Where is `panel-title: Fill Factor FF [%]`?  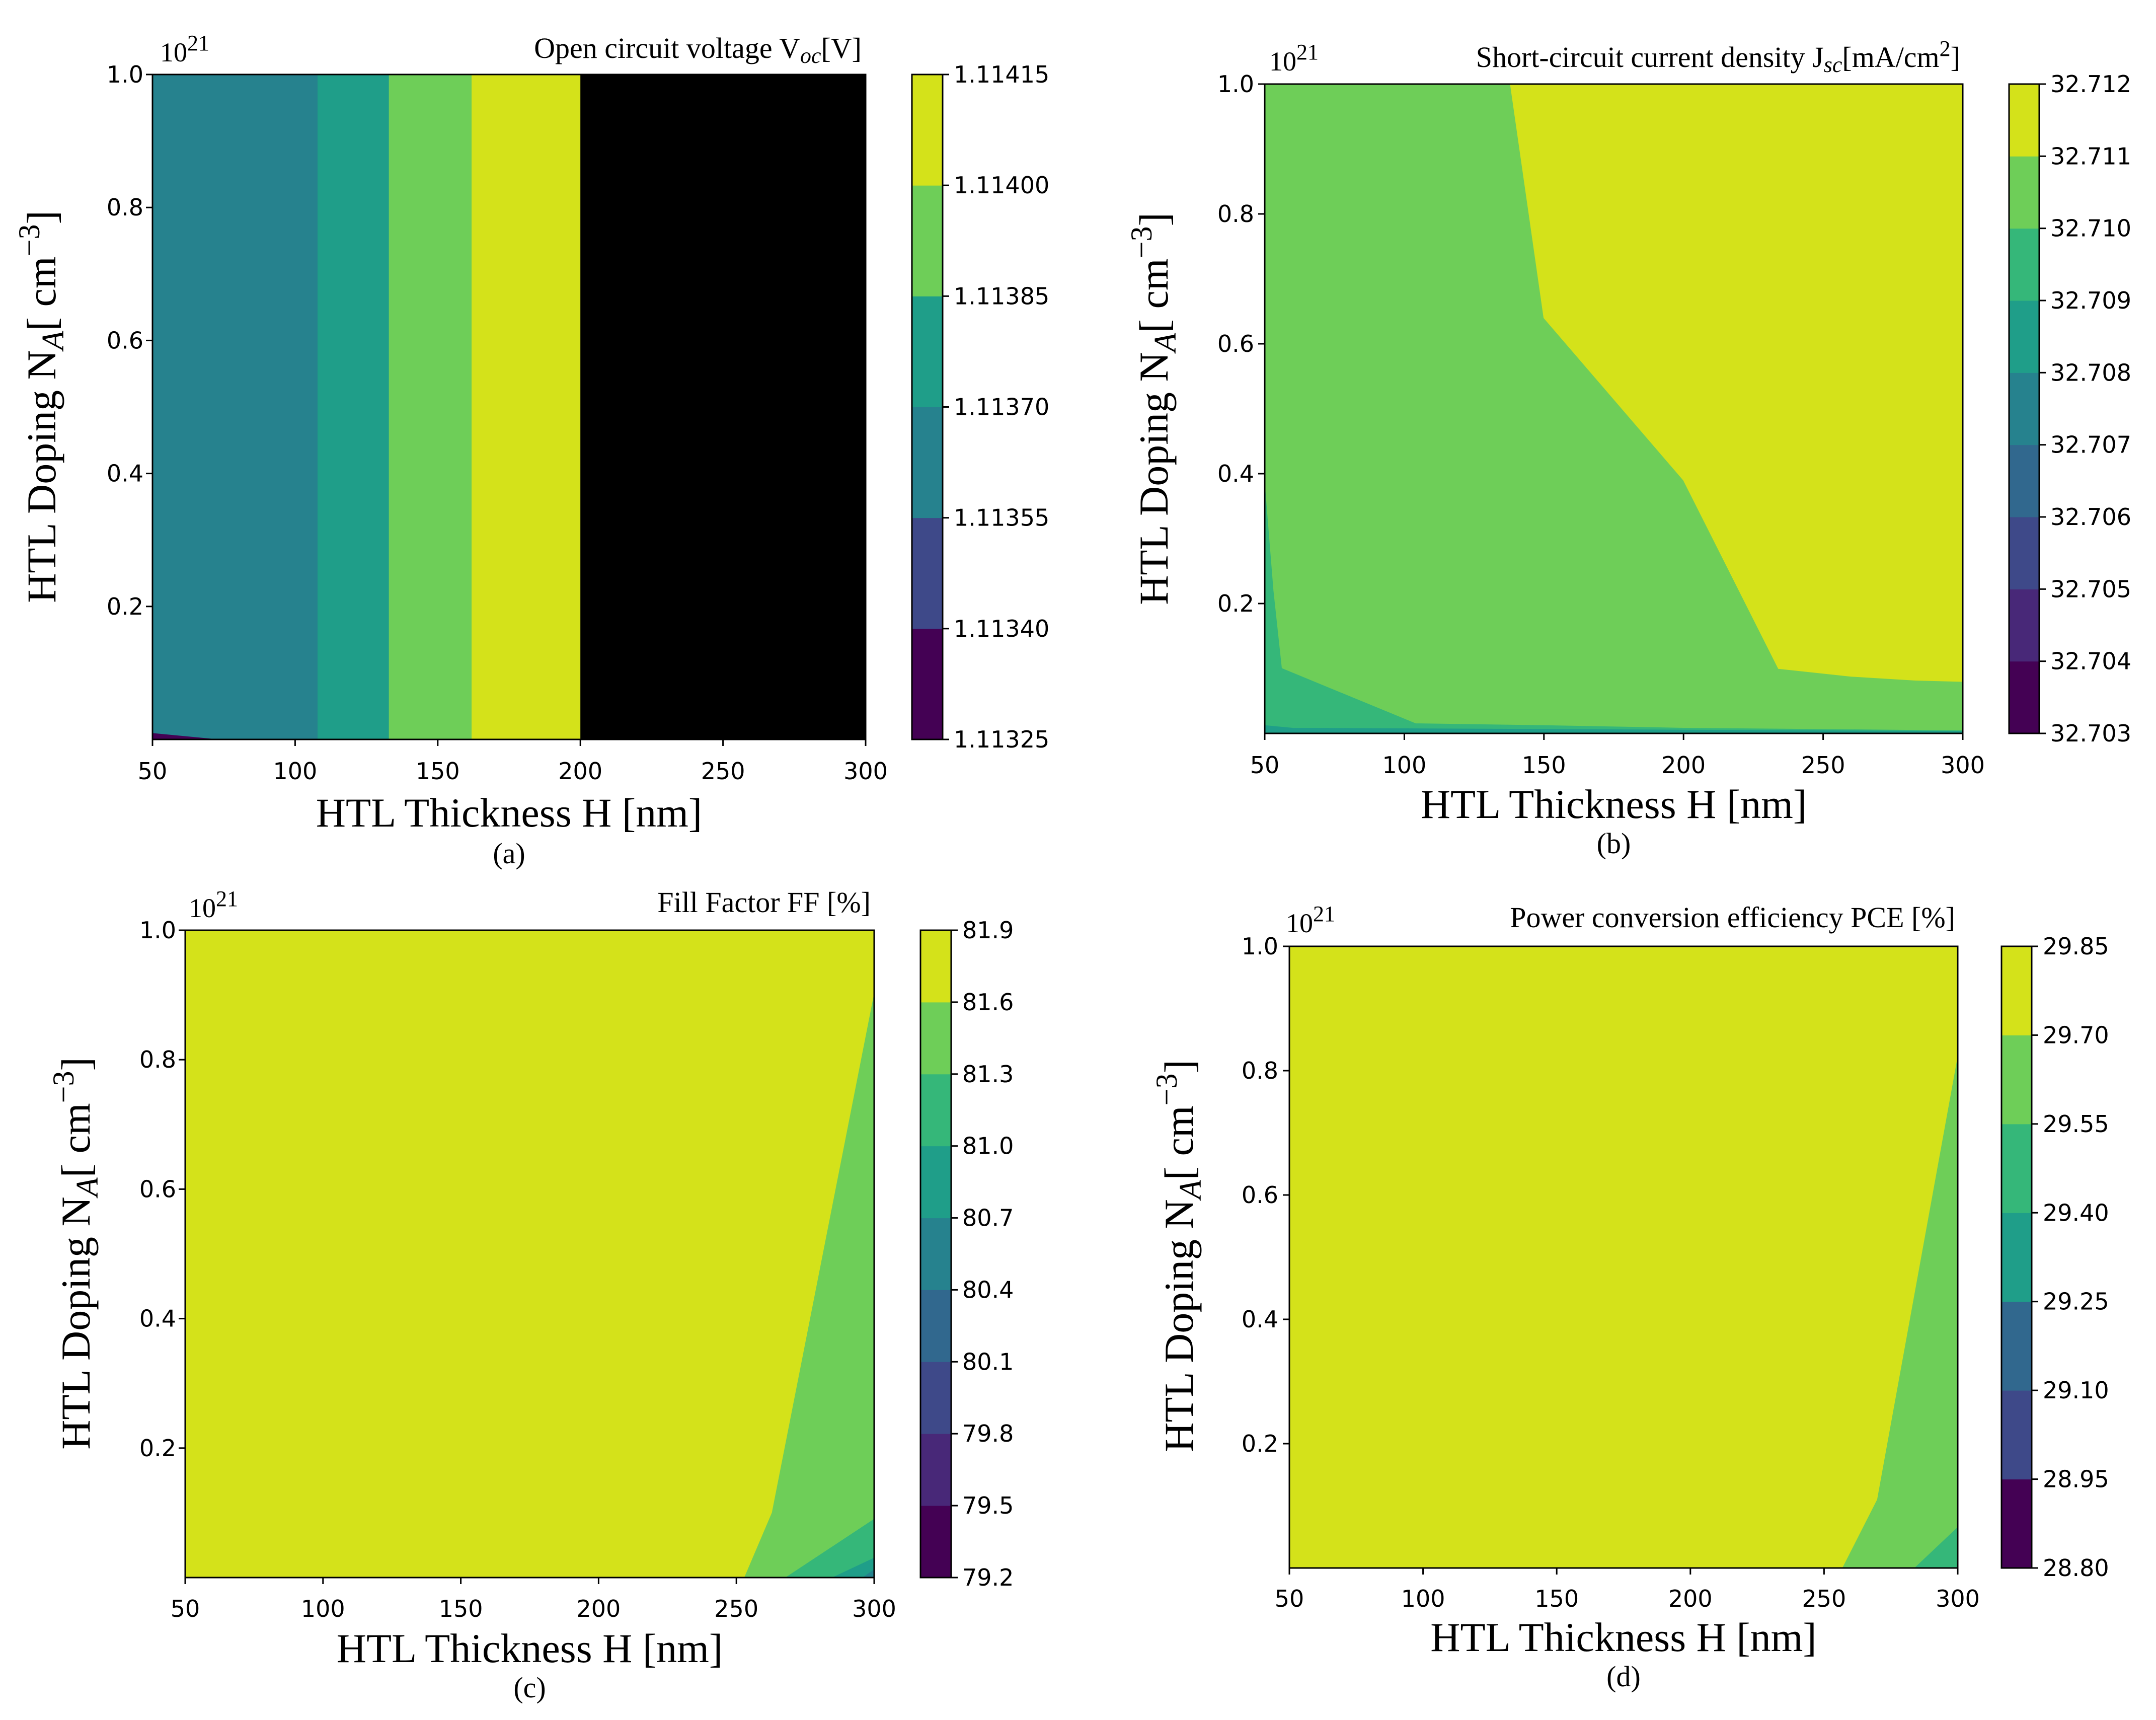
panel-title: Fill Factor FF [%] is located at coordinates (764, 902).